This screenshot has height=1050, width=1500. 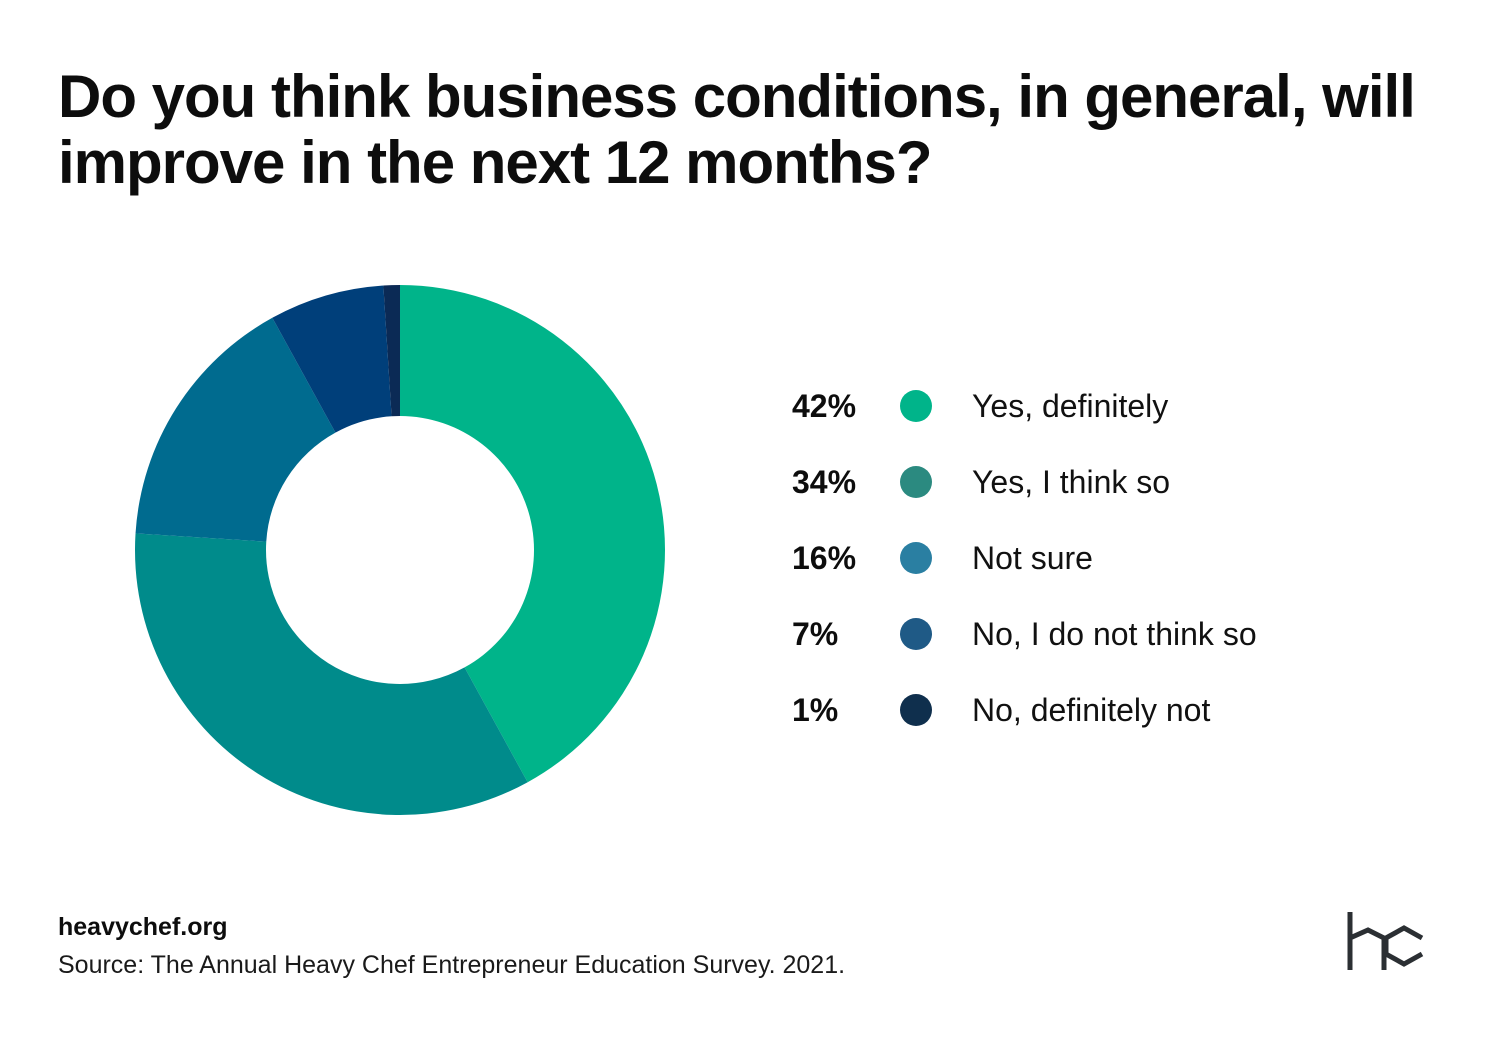 I want to click on legend-label: No, I do not think so, so click(x=1114, y=634).